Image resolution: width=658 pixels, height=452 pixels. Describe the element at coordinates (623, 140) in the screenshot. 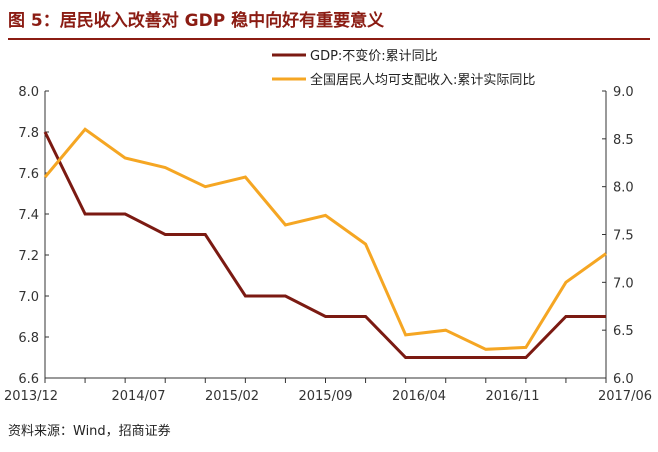

I see `y-right-tick-label: 8.5` at that location.